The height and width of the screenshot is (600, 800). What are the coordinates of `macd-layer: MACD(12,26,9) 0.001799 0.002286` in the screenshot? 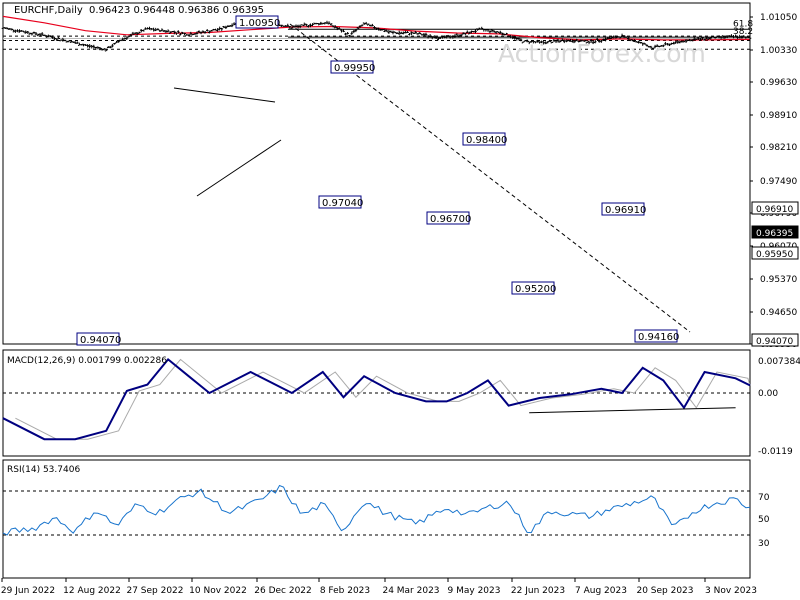 It's located at (376, 398).